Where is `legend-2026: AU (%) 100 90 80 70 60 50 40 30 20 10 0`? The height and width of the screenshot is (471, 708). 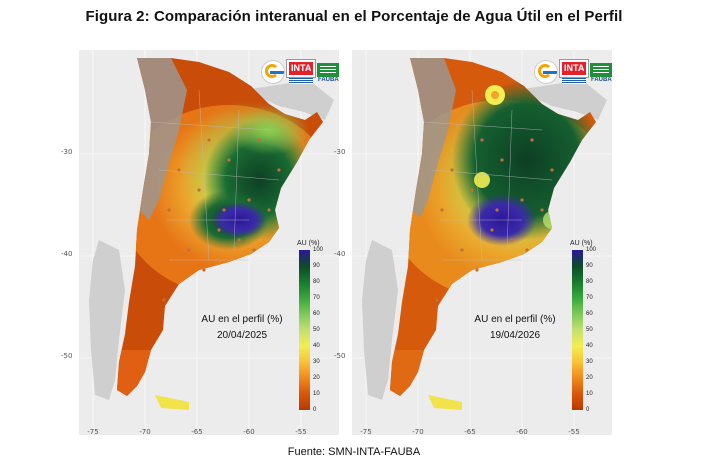
legend-2026: AU (%) 100 90 80 70 60 50 40 30 20 10 0 is located at coordinates (590, 330).